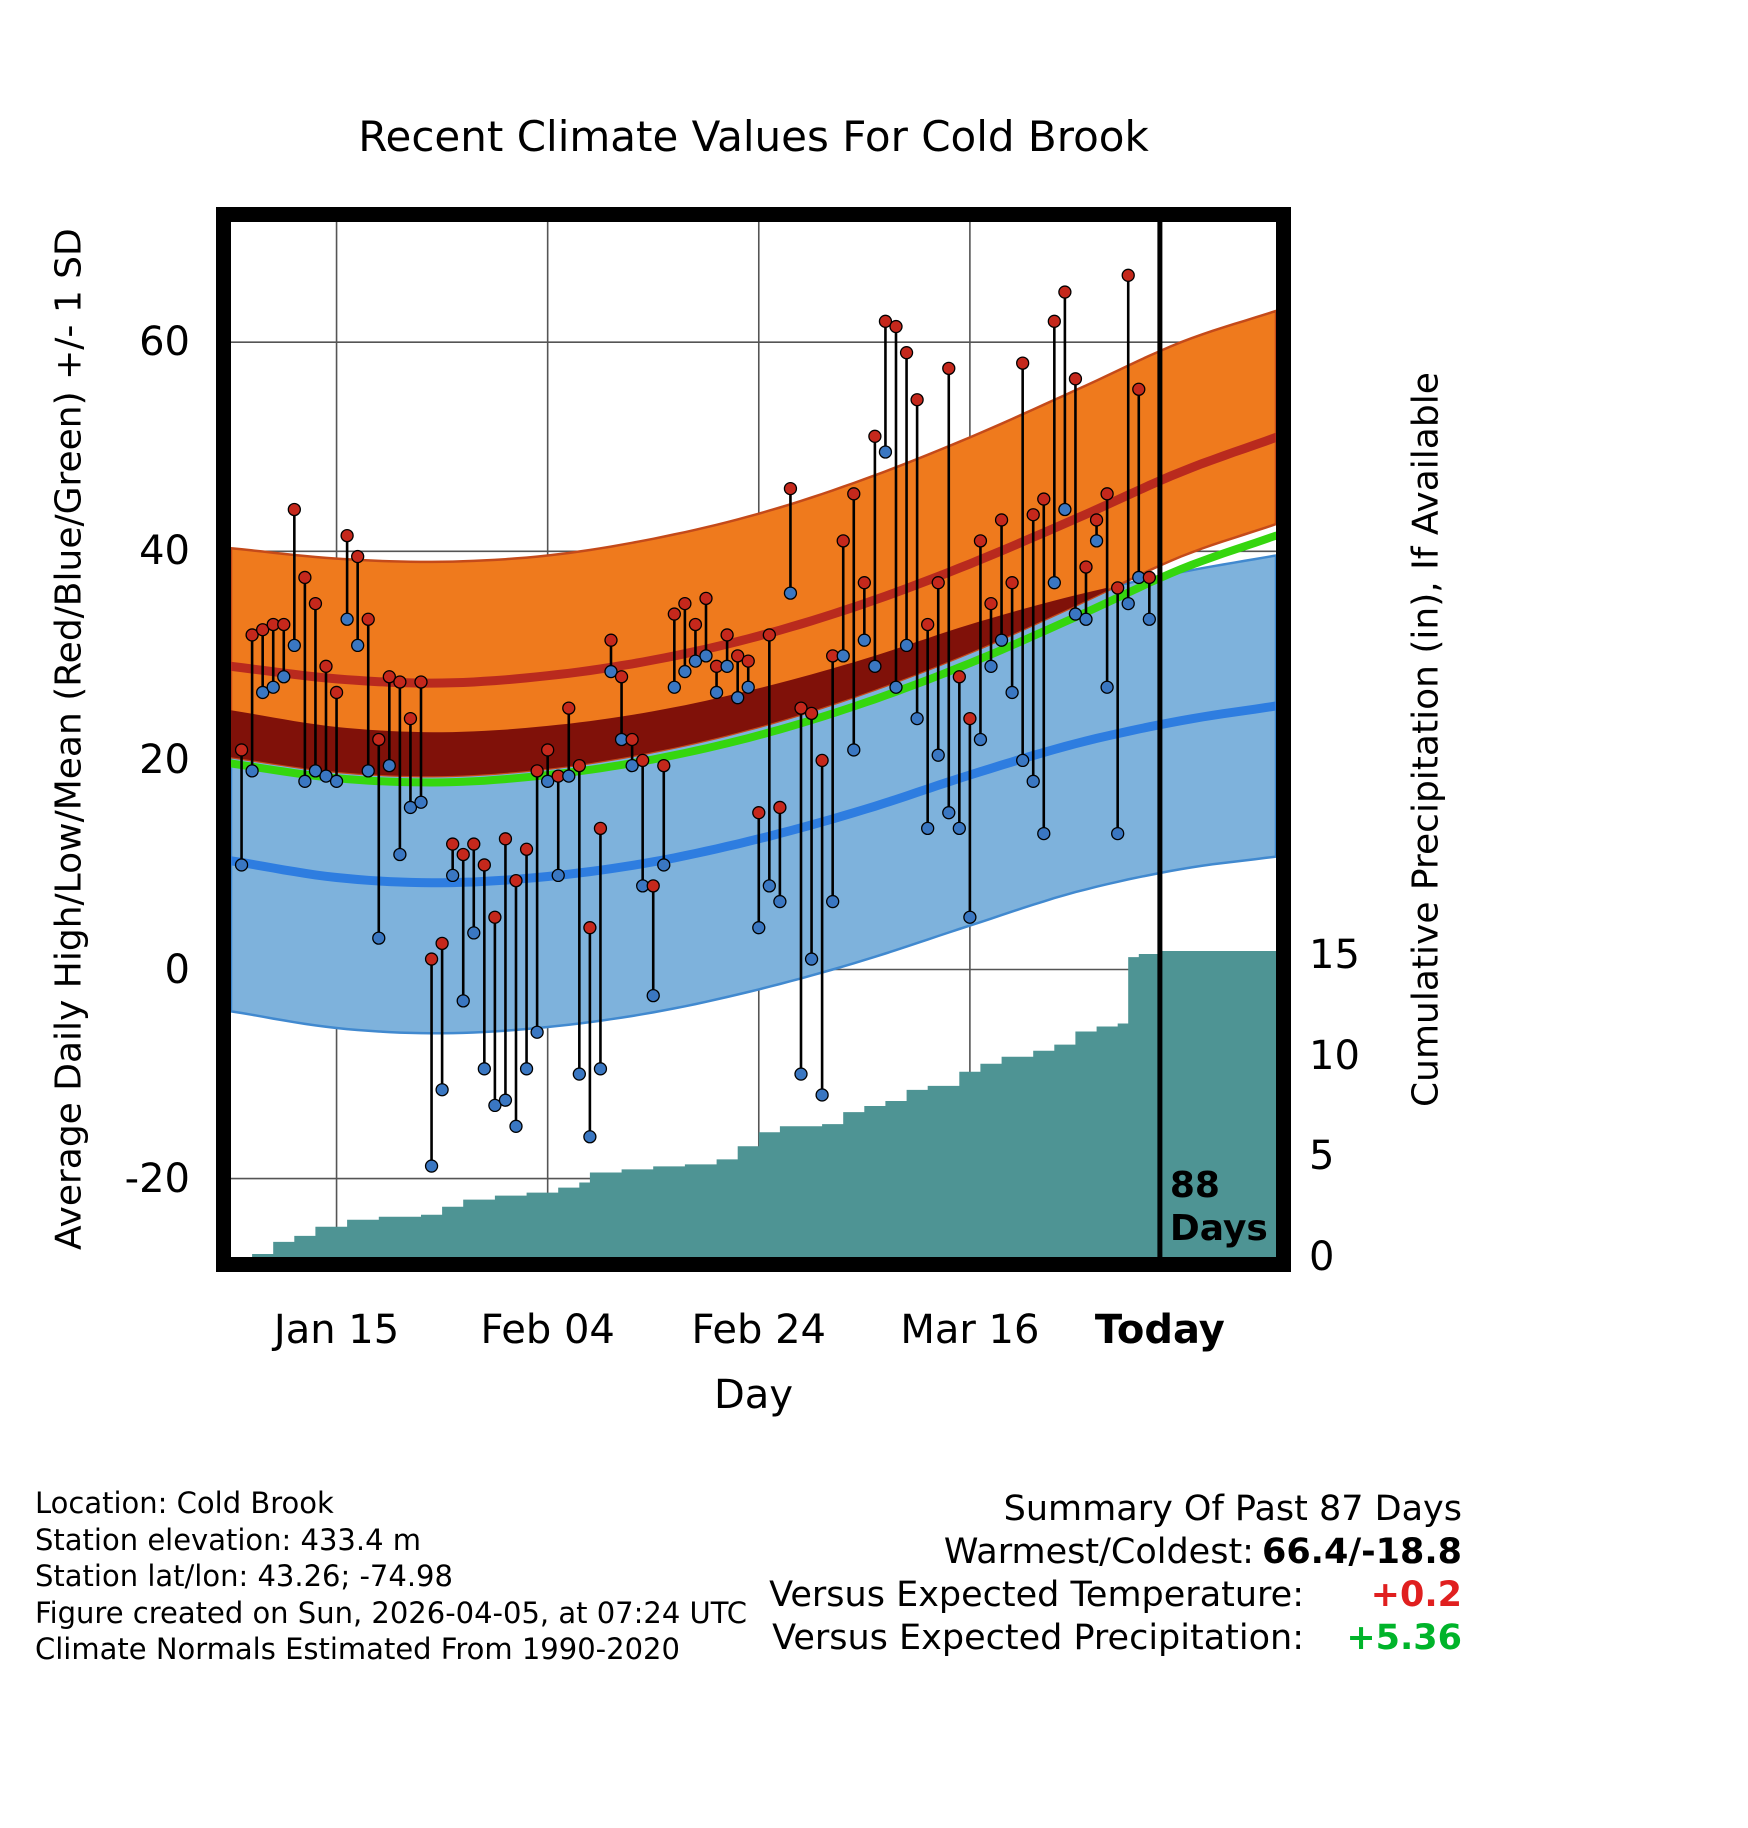 The height and width of the screenshot is (1828, 1748). What do you see at coordinates (1038, 1638) in the screenshot?
I see `summary-label: Versus Expected Precipitation:` at bounding box center [1038, 1638].